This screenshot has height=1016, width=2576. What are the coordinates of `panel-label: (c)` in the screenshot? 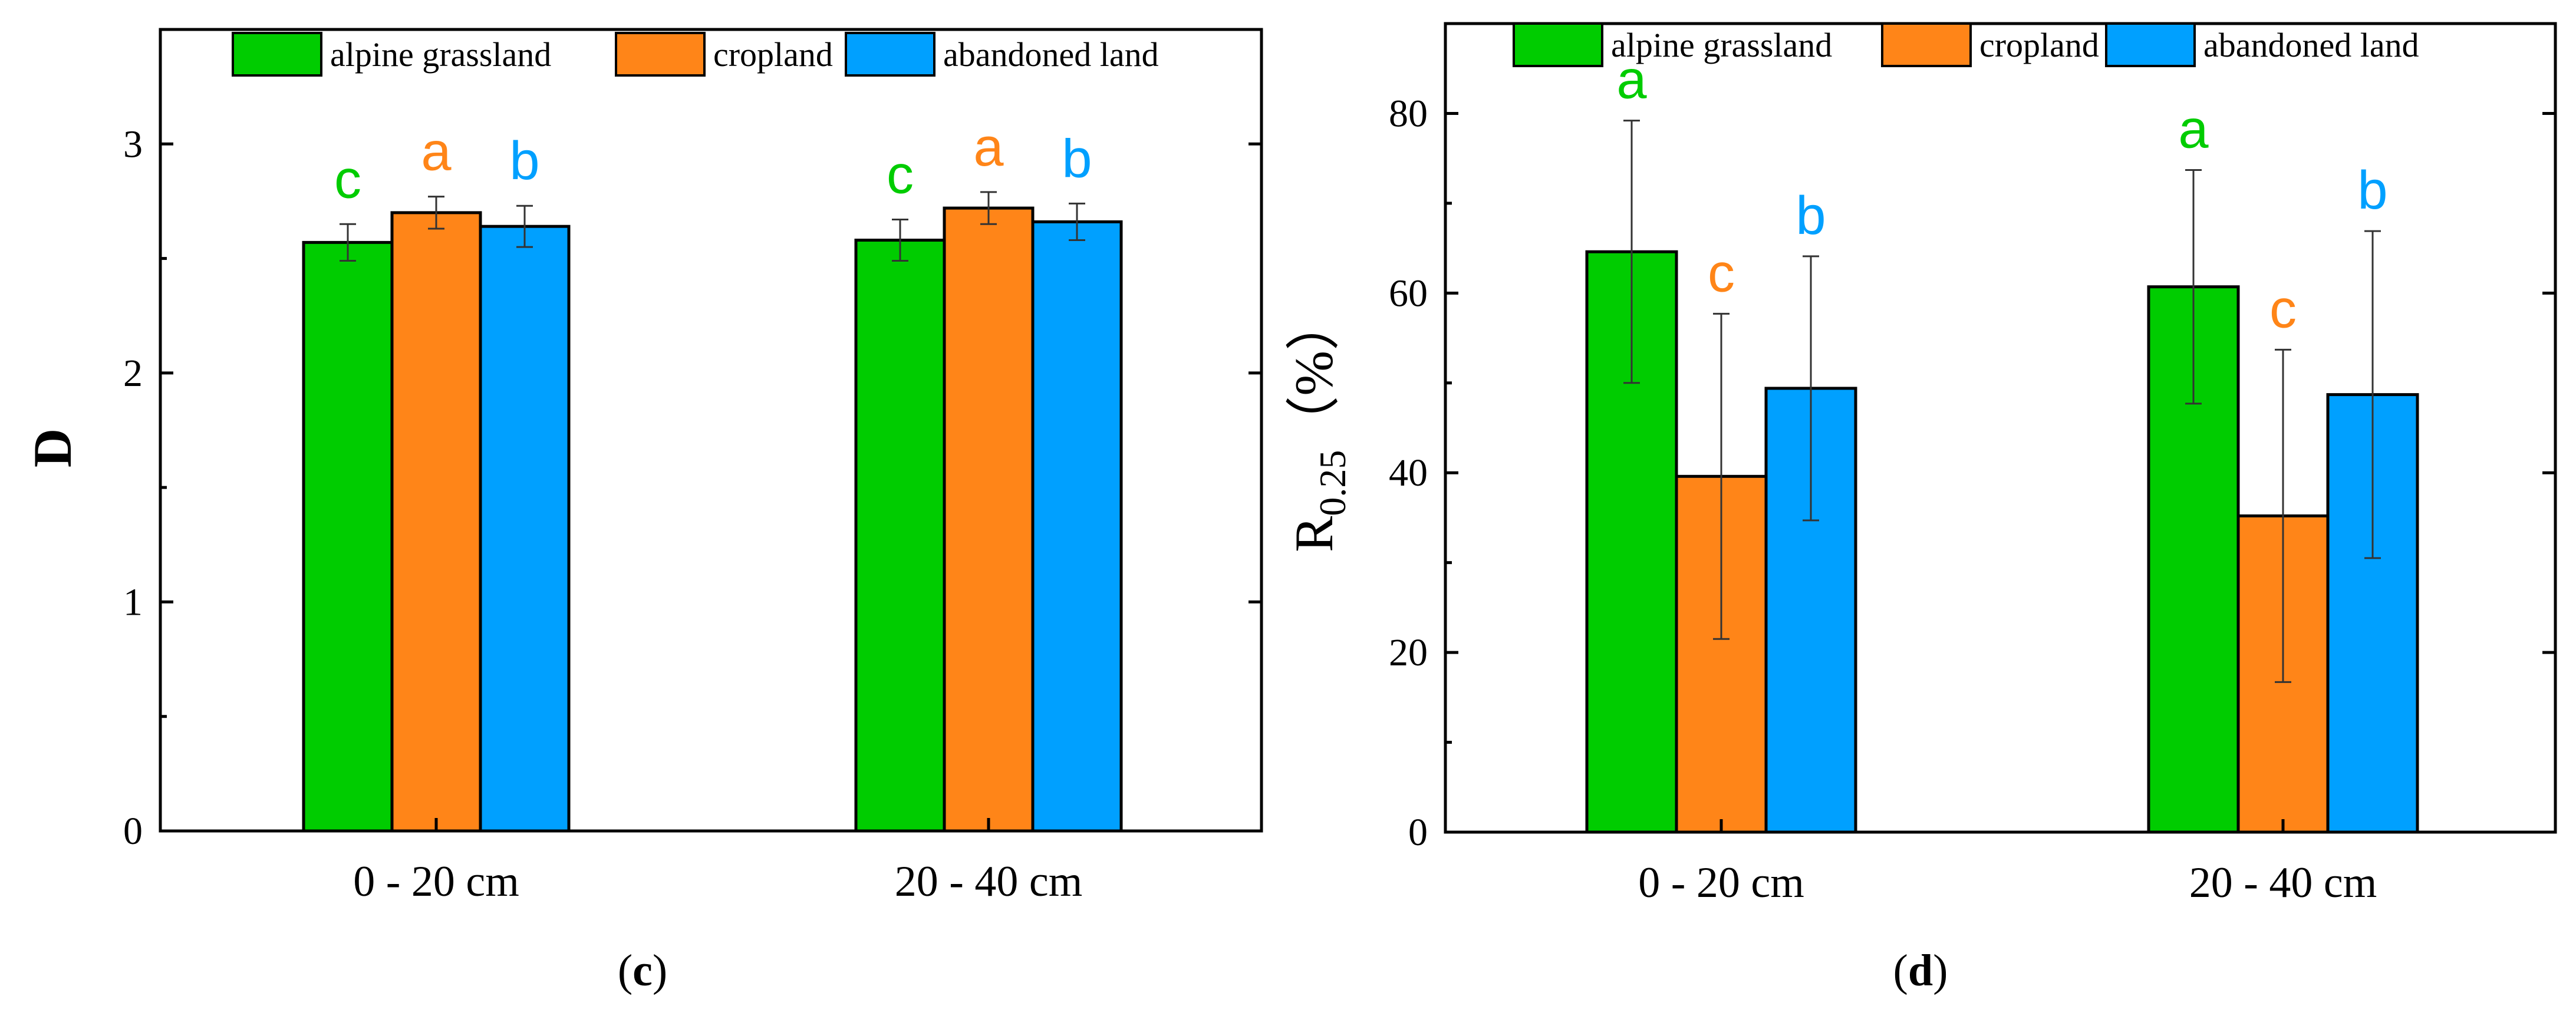 It's located at (642, 970).